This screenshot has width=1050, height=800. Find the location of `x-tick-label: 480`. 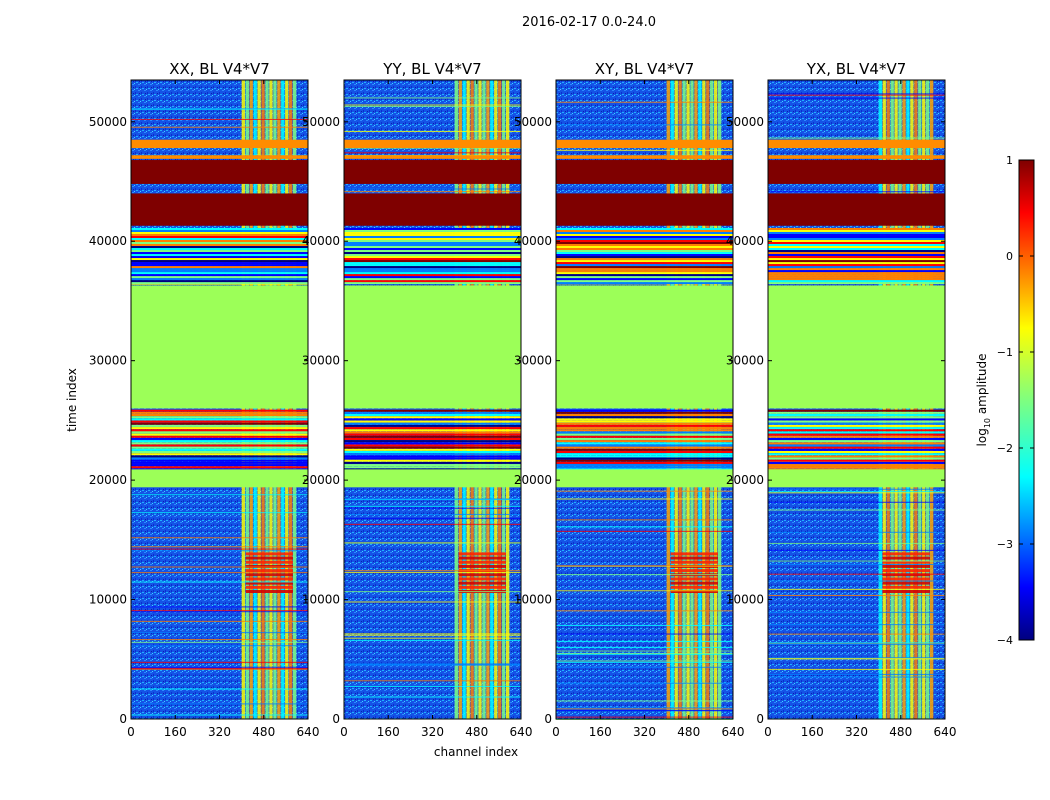

x-tick-label: 480 is located at coordinates (688, 732).